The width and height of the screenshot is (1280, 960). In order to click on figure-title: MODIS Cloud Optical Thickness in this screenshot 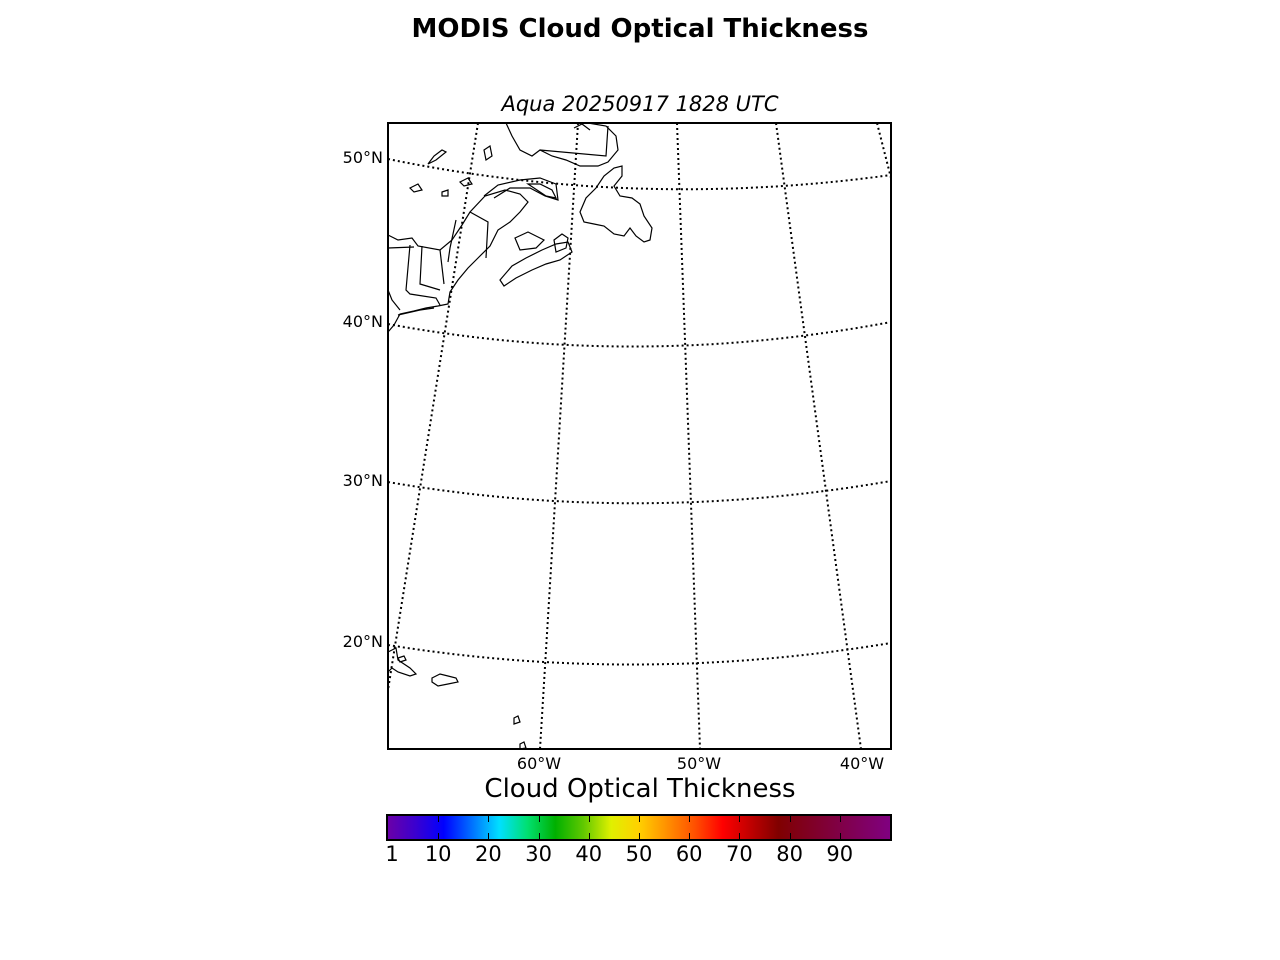, I will do `click(640, 29)`.